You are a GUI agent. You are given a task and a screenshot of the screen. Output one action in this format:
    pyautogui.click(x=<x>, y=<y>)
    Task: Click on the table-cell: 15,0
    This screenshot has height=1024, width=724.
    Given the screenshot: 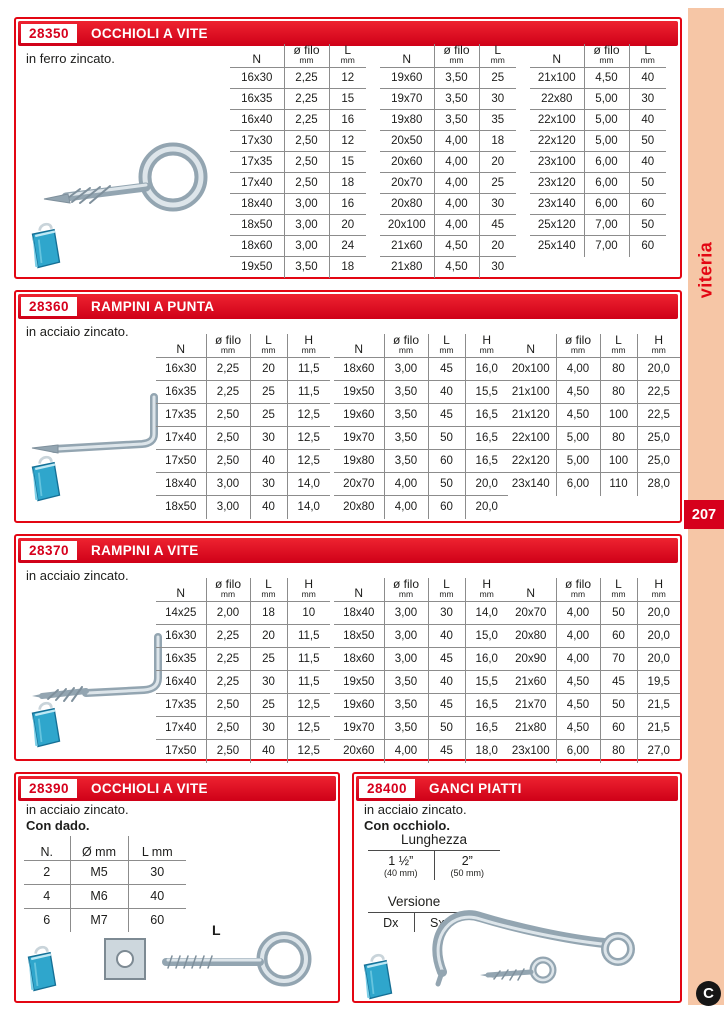 What is the action you would take?
    pyautogui.click(x=486, y=636)
    